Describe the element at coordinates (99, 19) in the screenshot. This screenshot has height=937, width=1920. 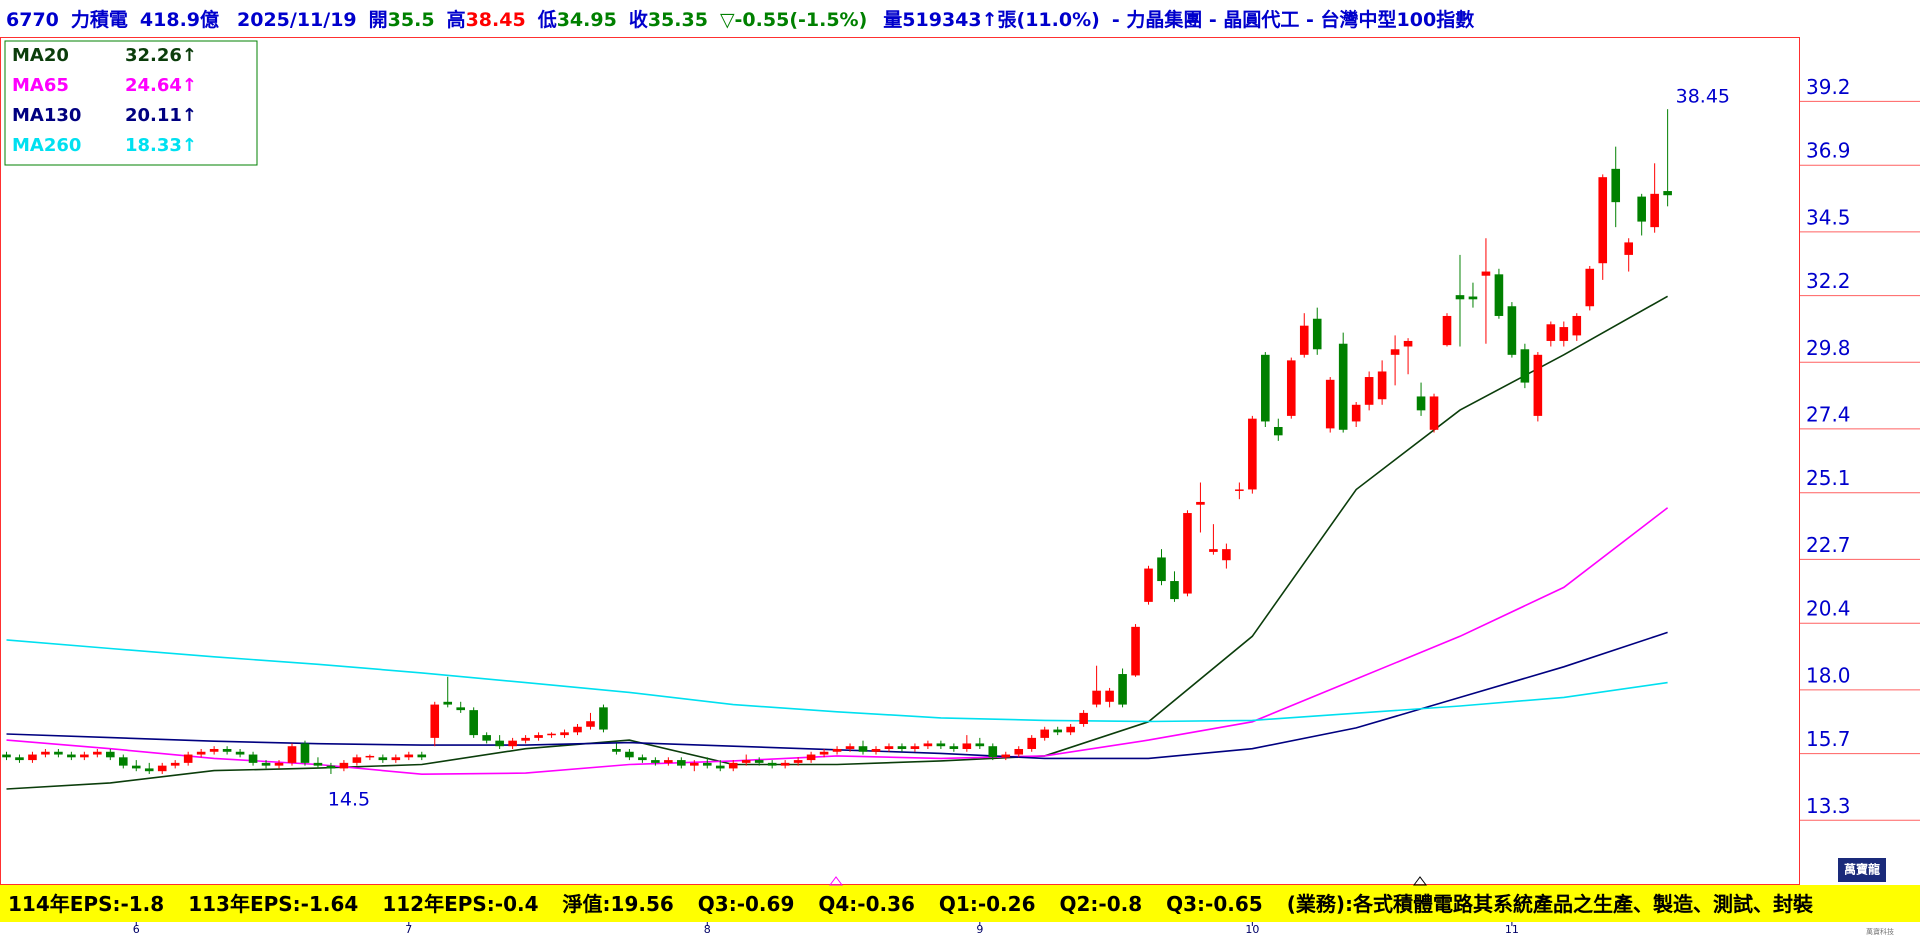
I see `header-segment: 力積電` at that location.